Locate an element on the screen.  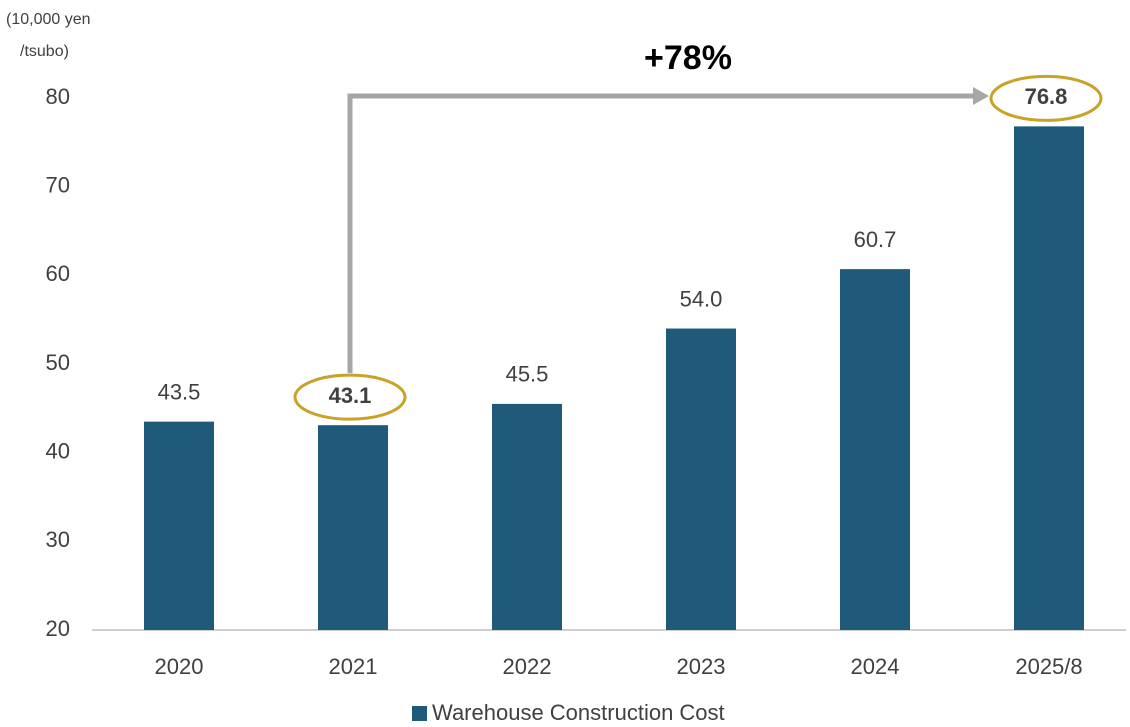
y-axis-label: (10,000 yen is located at coordinates (48, 19).